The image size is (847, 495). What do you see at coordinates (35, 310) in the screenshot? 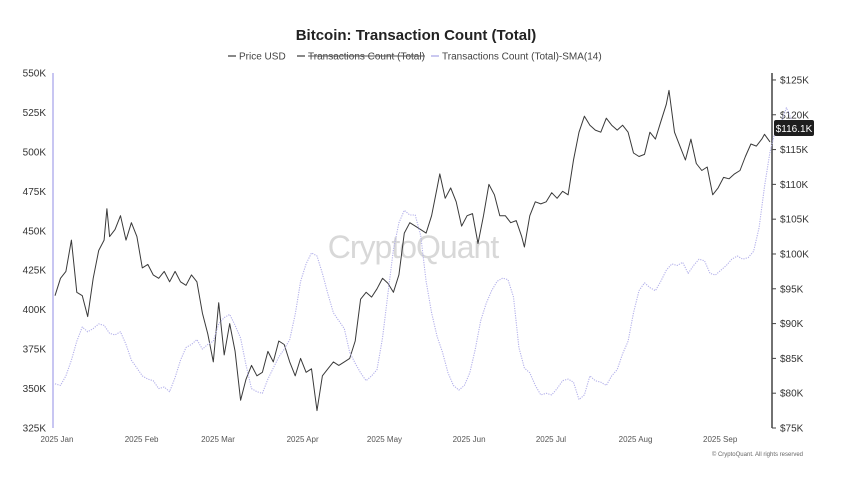
I see `y-left-tick-label: 400K` at bounding box center [35, 310].